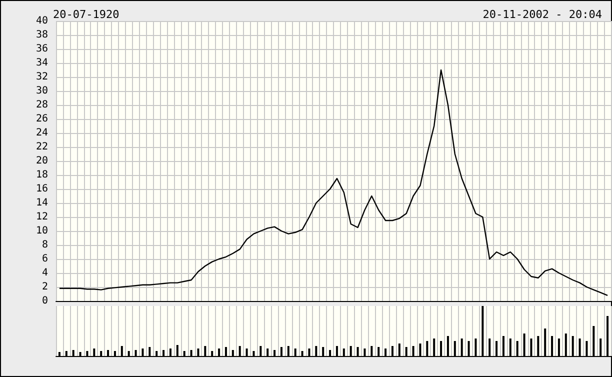 Image resolution: width=612 pixels, height=377 pixels. Describe the element at coordinates (42, 189) in the screenshot. I see `y-tick-label: 16` at that location.